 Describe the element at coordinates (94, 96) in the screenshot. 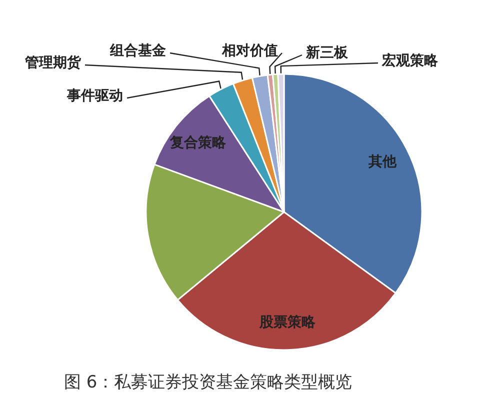

I see `slice-label: 事件驱动` at that location.